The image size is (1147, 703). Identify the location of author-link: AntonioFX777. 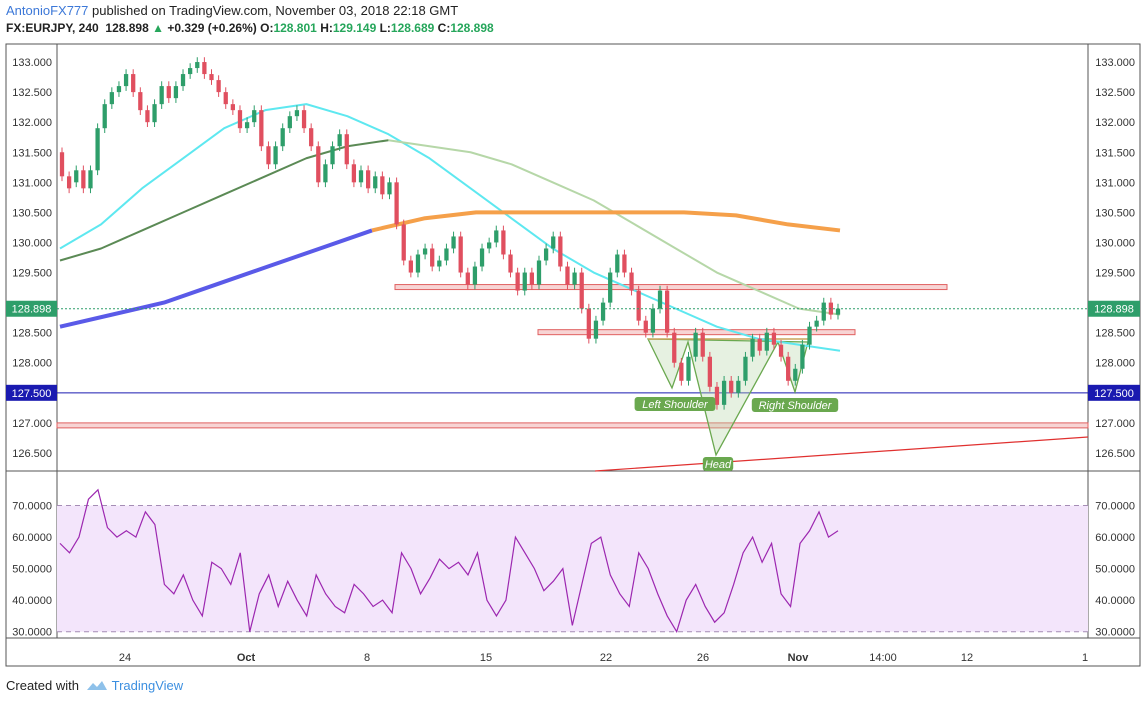
(47, 10).